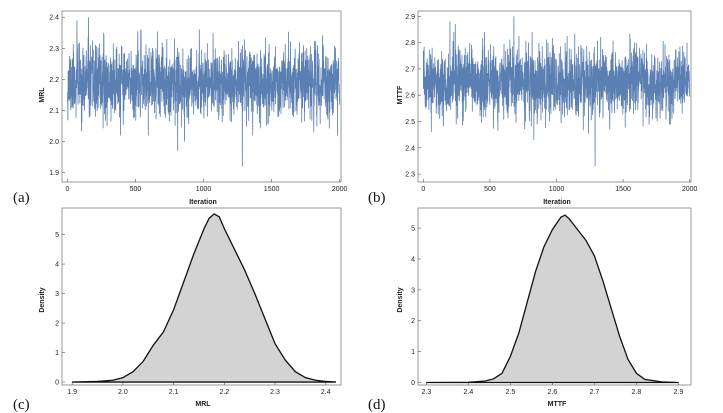  Describe the element at coordinates (557, 404) in the screenshot. I see `x-axis-title-d: MTTF` at that location.